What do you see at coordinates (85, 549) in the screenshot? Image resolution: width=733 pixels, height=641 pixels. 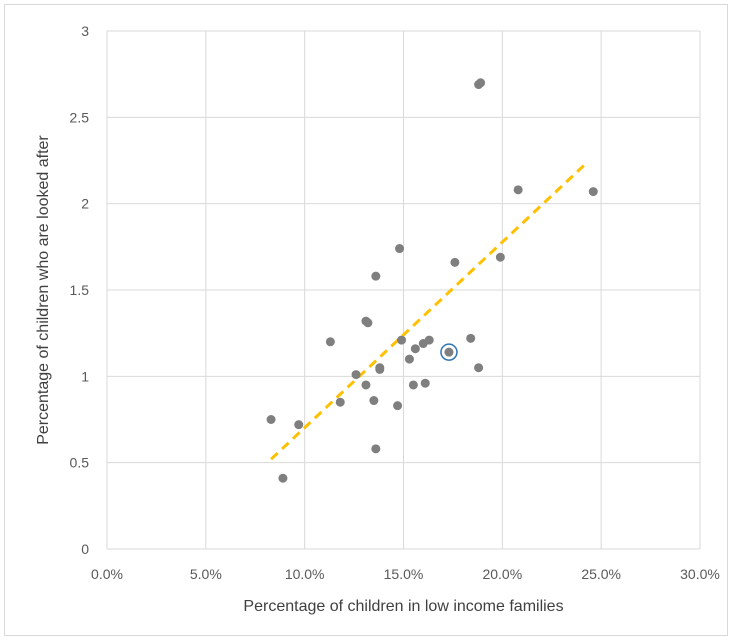 I see `y-tick-label: 0` at bounding box center [85, 549].